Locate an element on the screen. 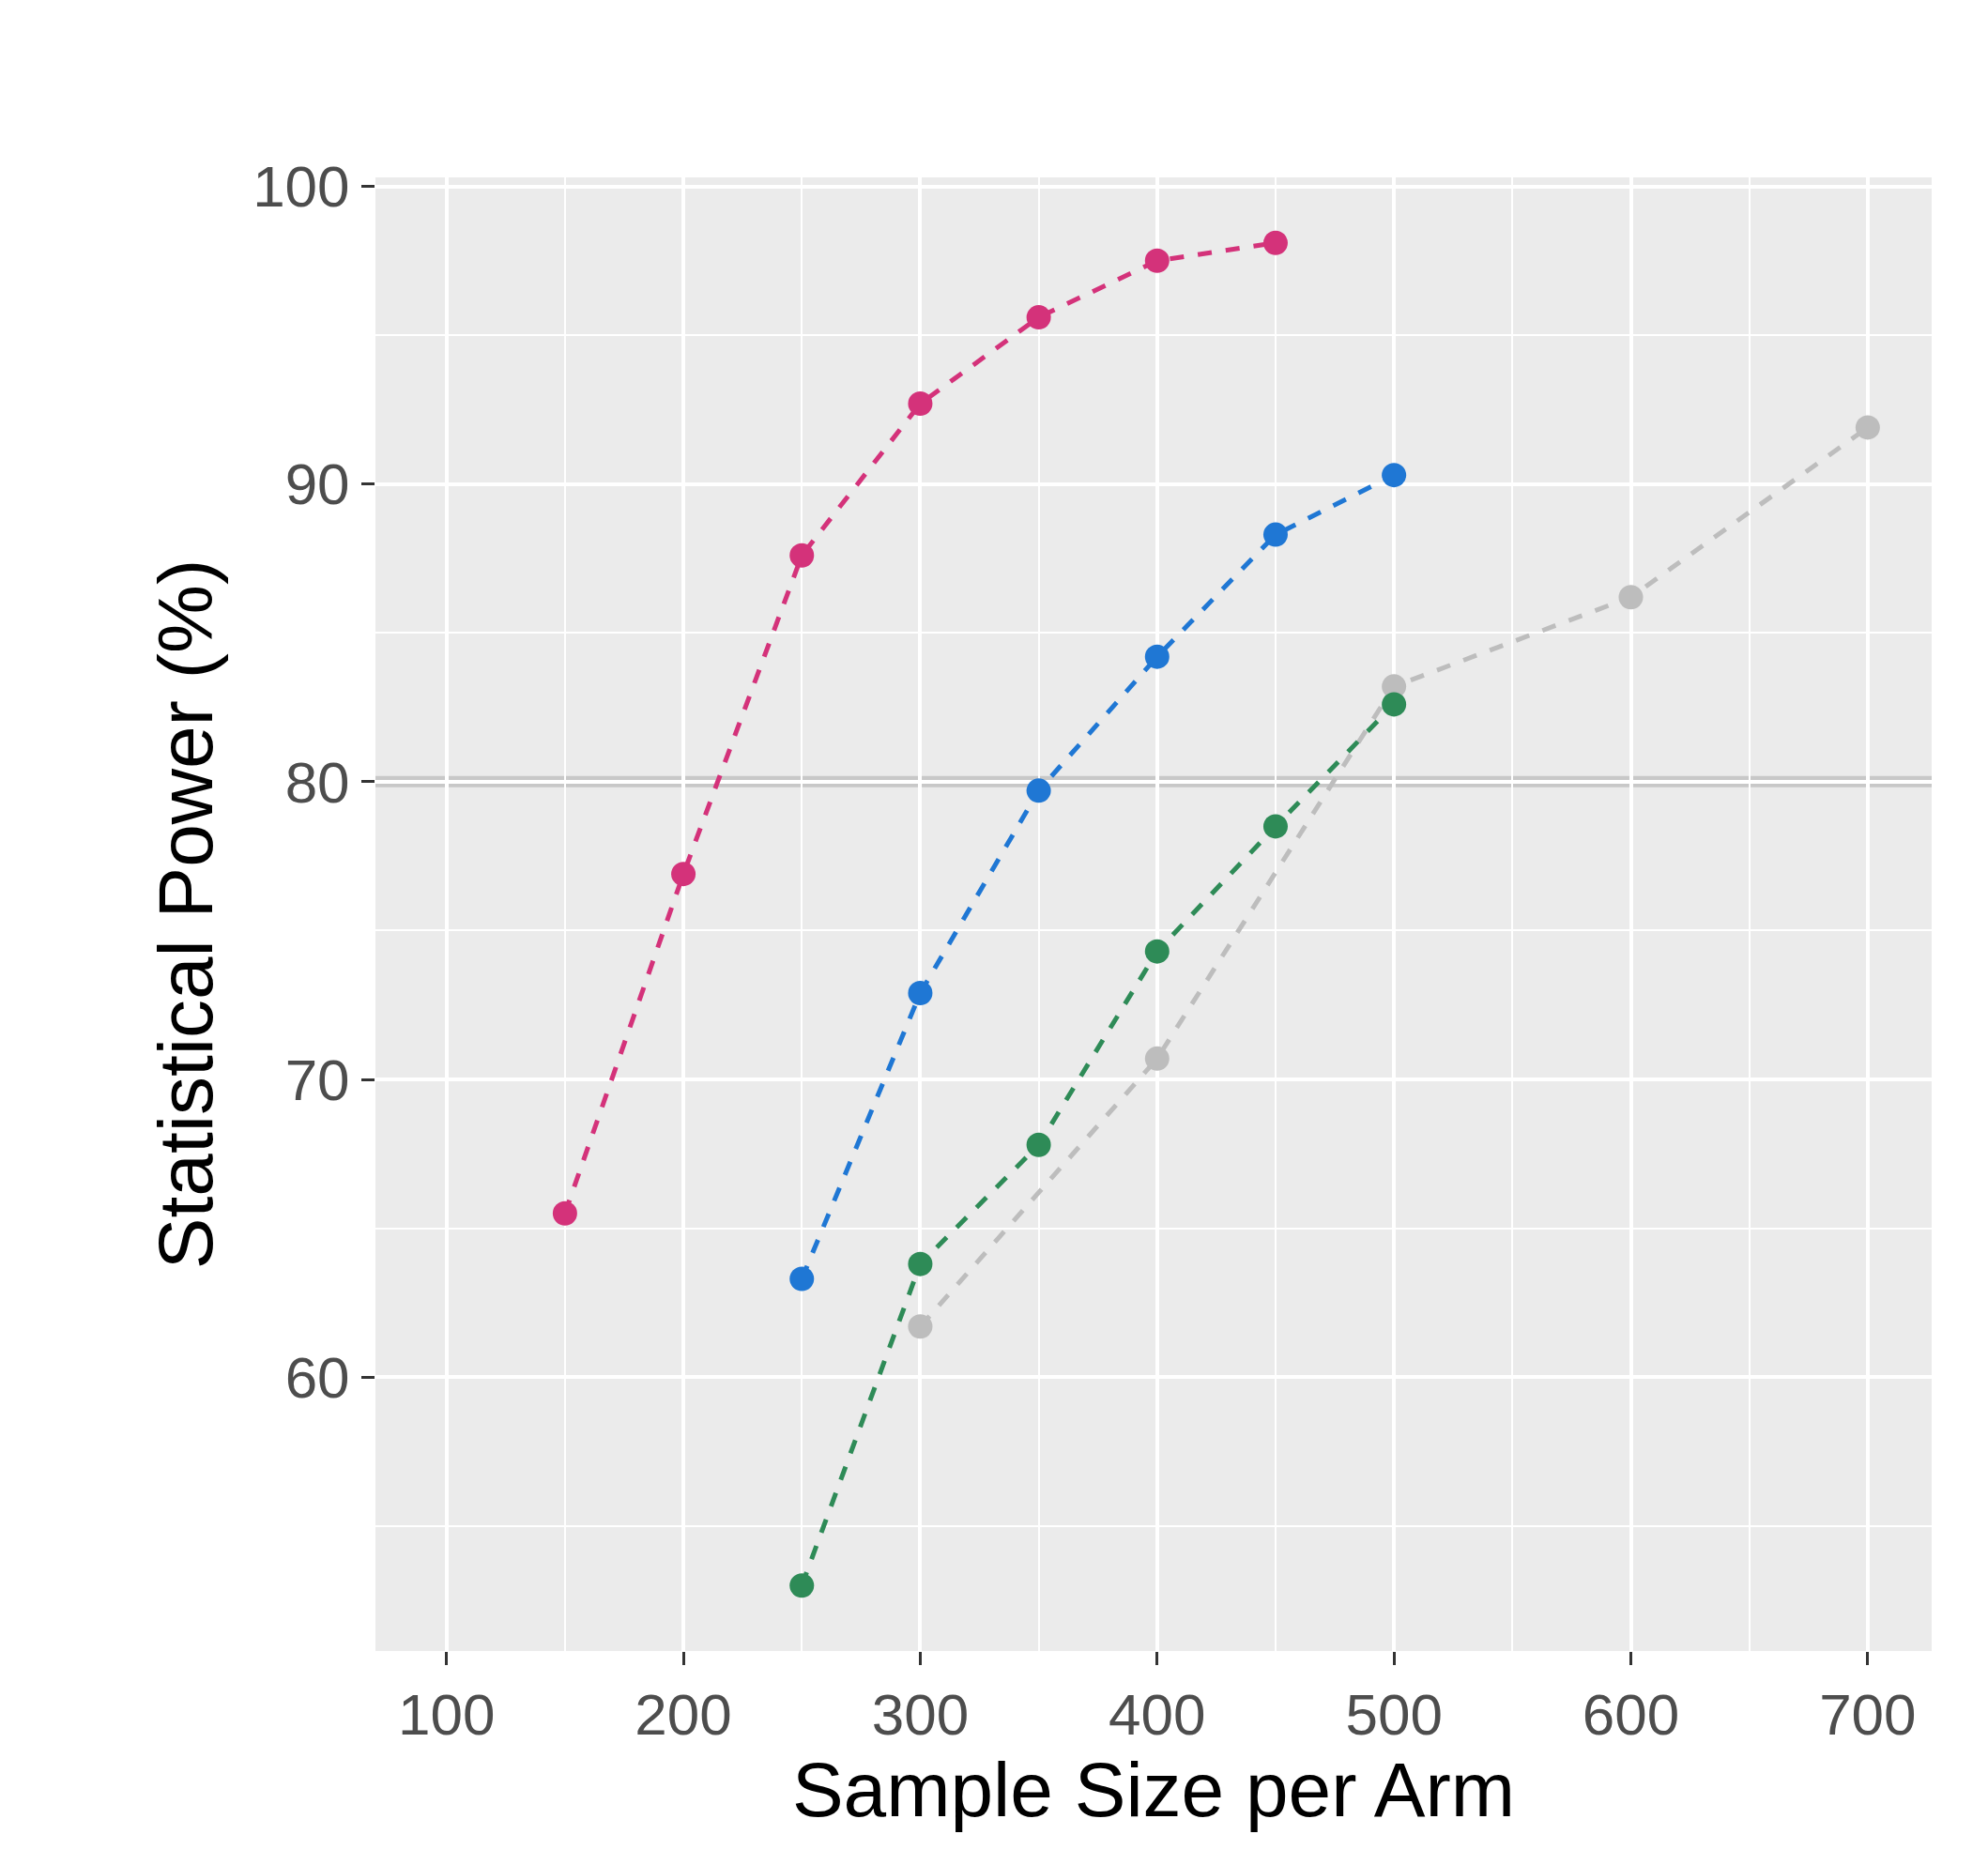 The height and width of the screenshot is (1865, 1988). y-tick-label: 60 is located at coordinates (317, 1377).